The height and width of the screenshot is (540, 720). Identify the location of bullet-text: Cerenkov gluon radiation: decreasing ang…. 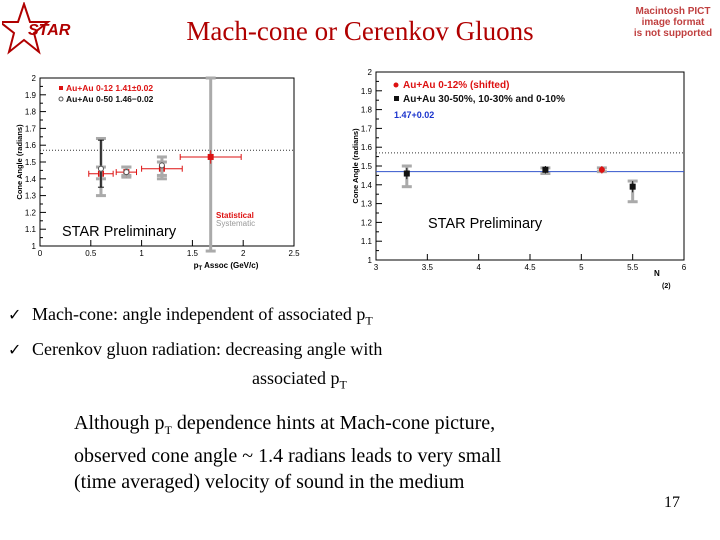
(207, 348).